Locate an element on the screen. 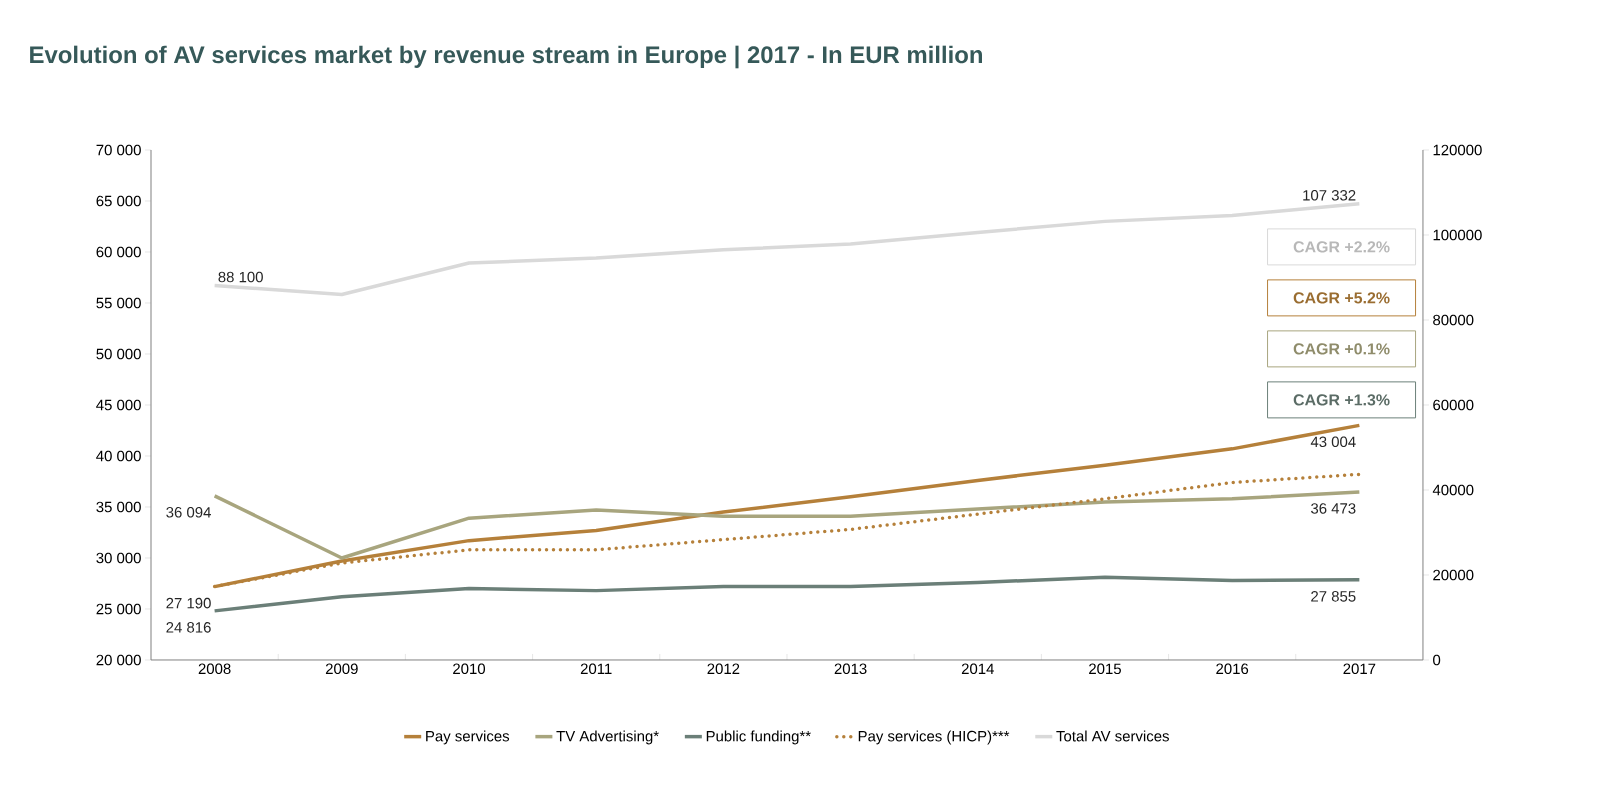 This screenshot has height=792, width=1597. x-tick-label: 2014 is located at coordinates (977, 669).